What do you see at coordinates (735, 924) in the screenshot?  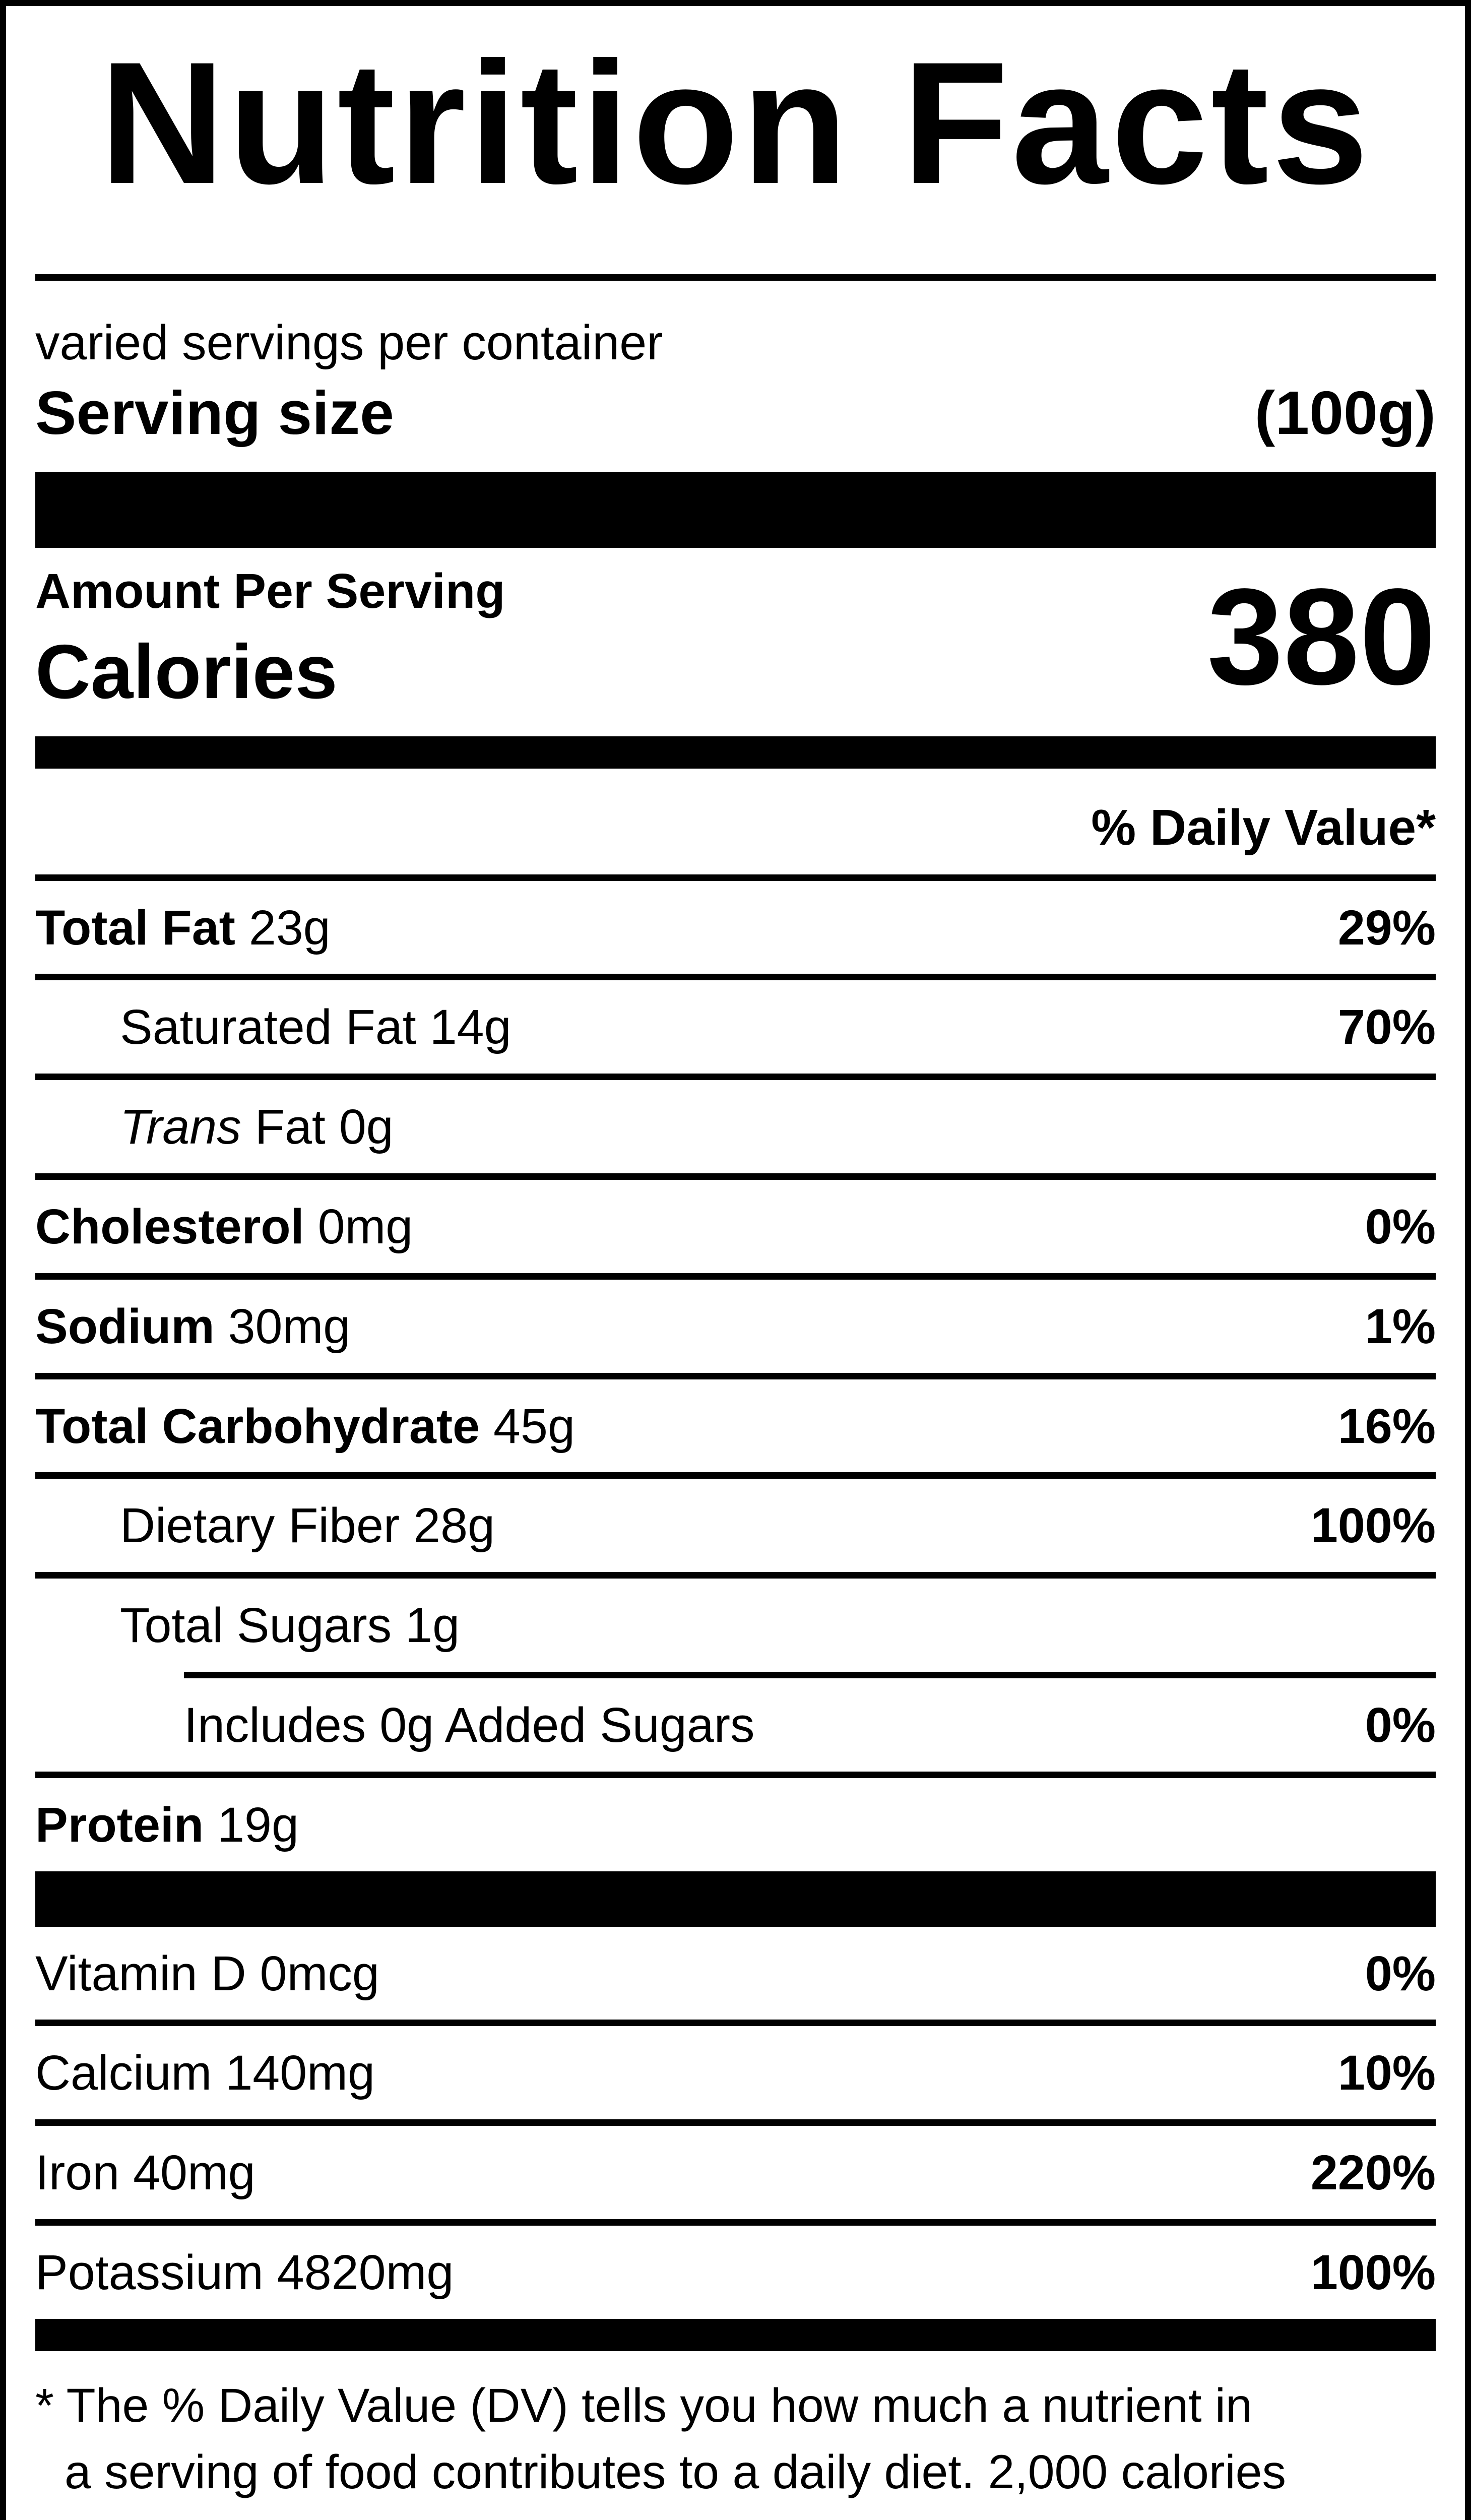 I see `nutrient-row-total-fat: Total Fat 23g 29%` at bounding box center [735, 924].